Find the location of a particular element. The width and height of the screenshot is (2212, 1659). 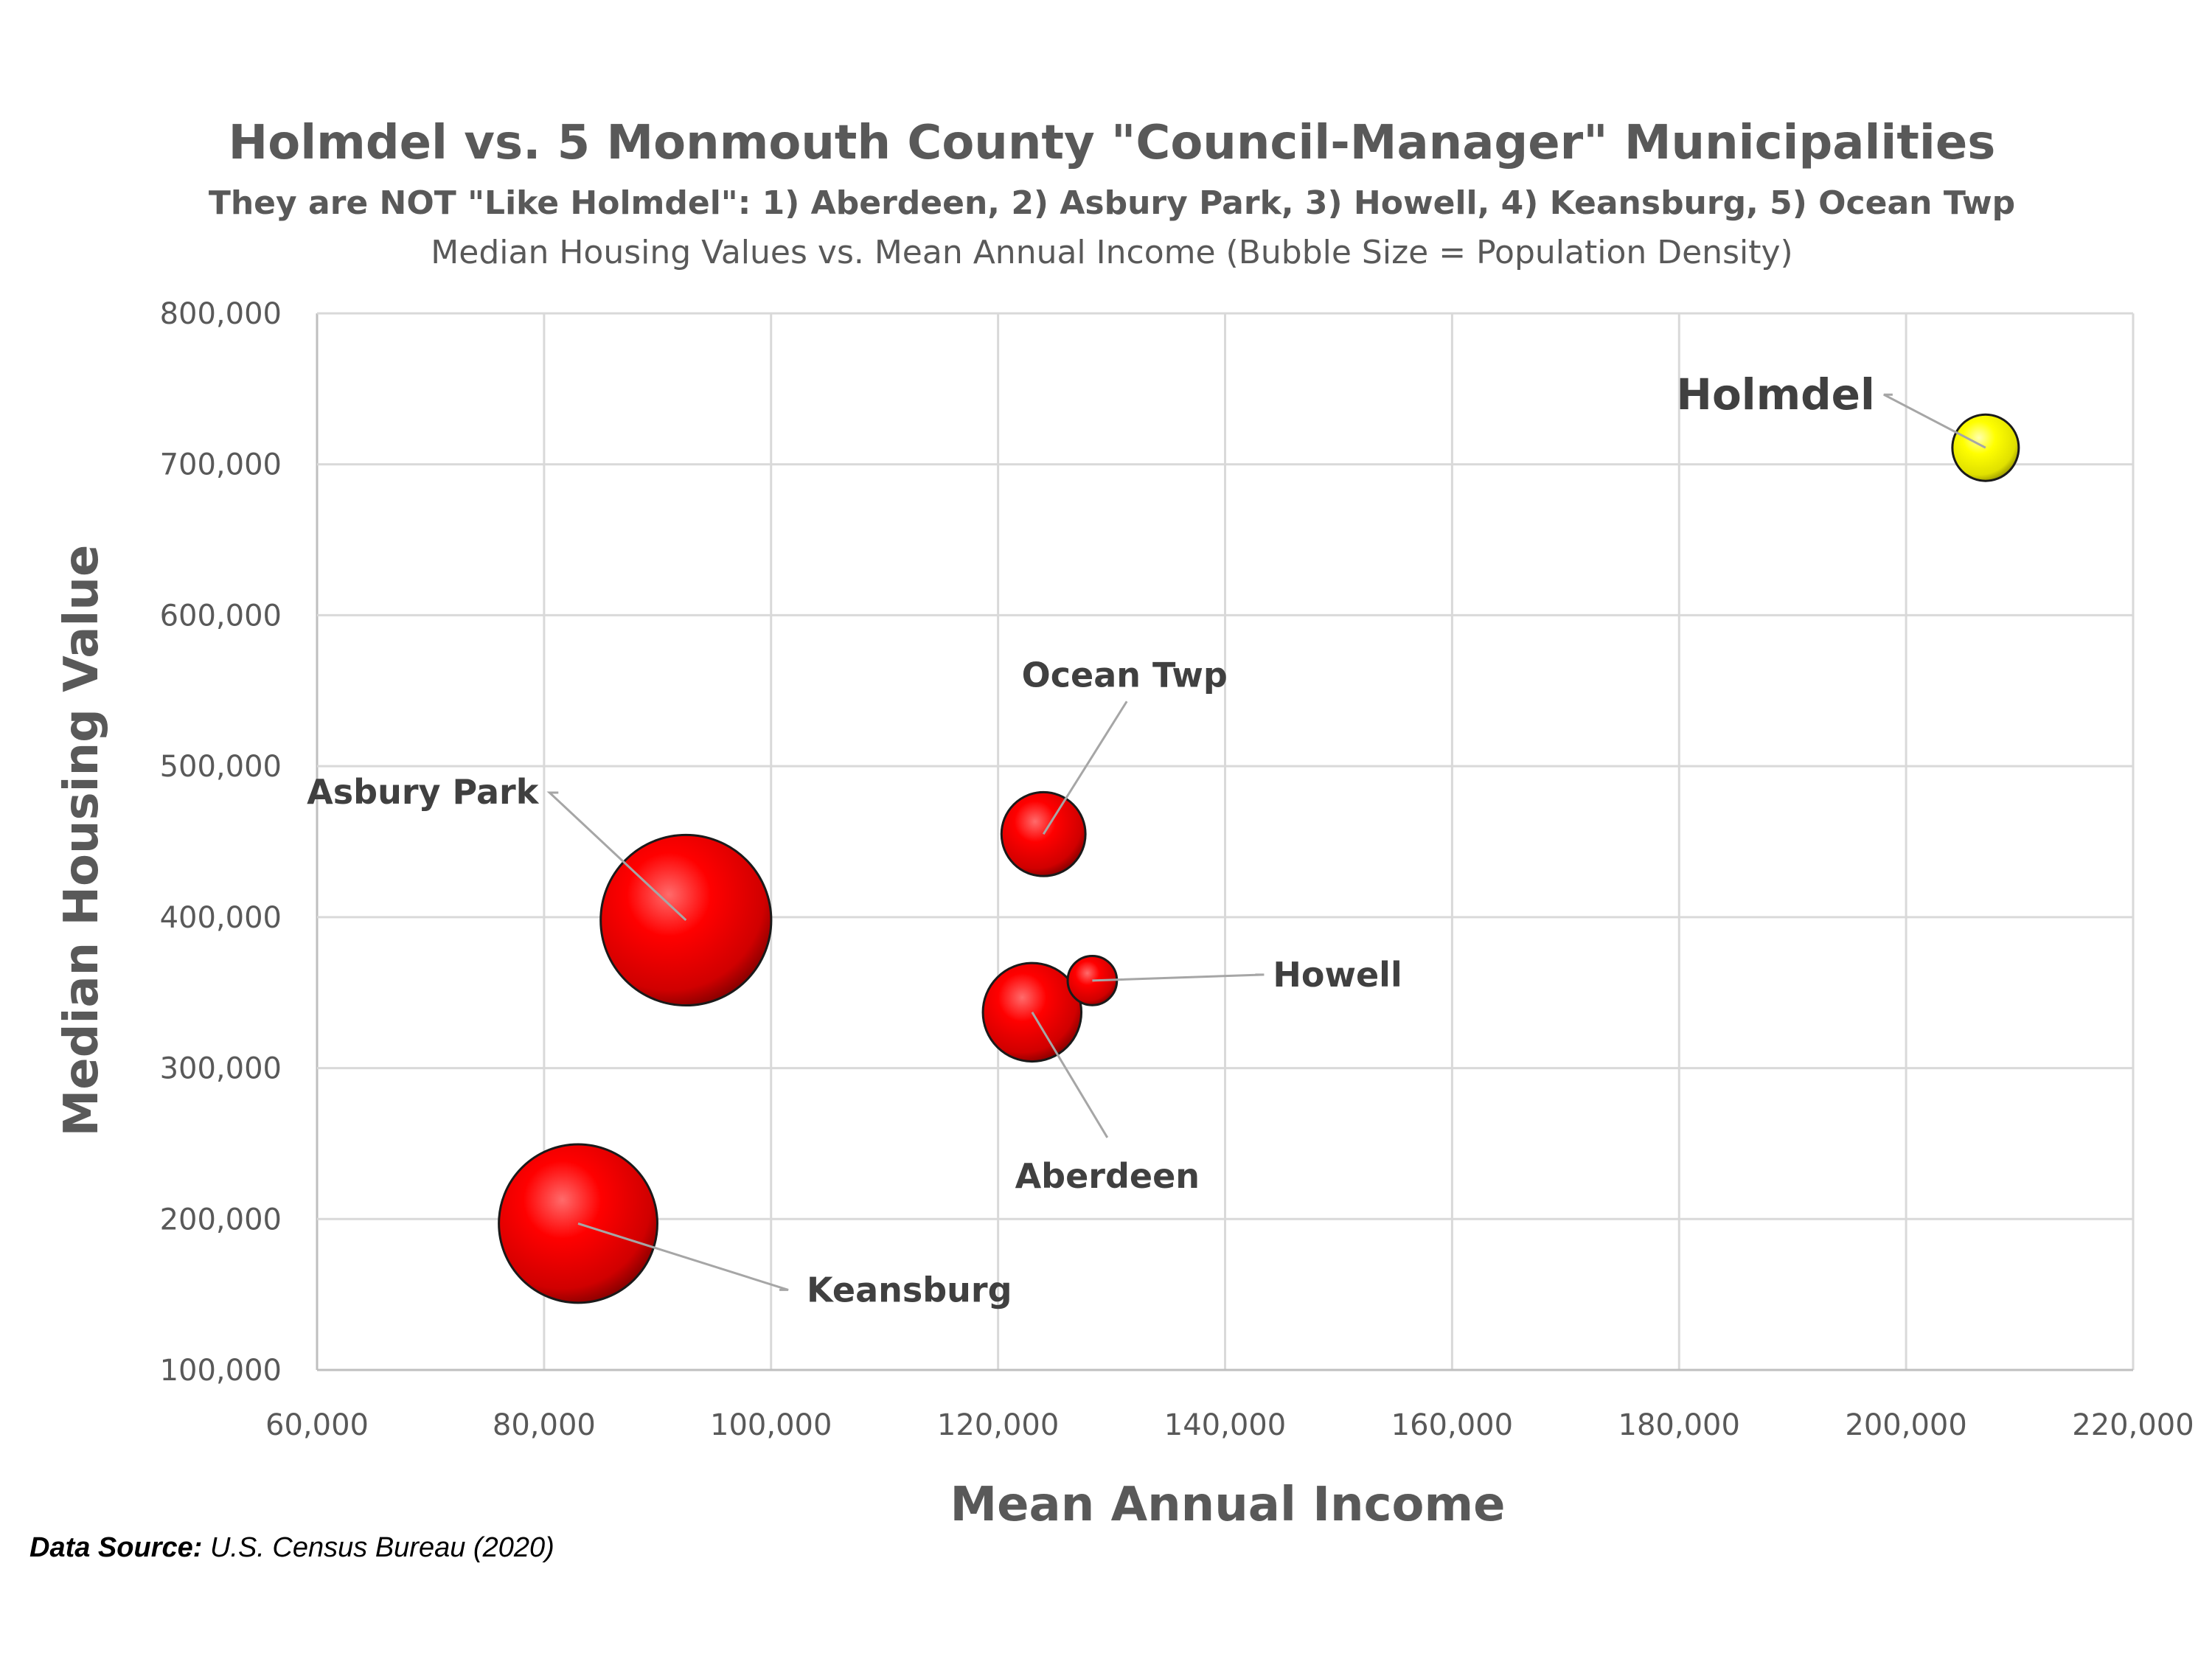

y-tick-label: 700,000 is located at coordinates (221, 465).